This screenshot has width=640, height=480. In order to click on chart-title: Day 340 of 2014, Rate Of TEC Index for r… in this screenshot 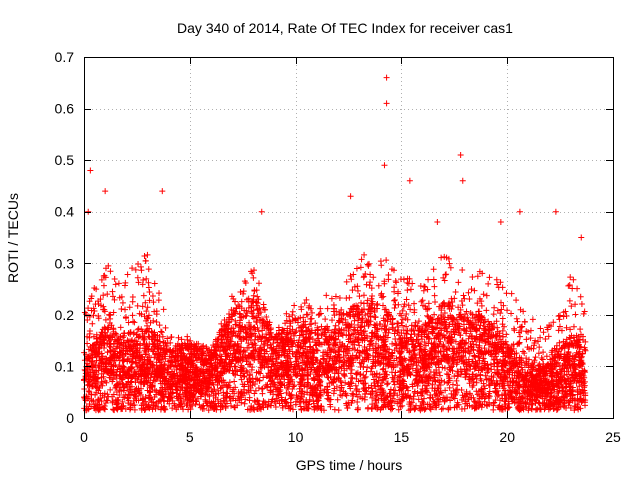, I will do `click(345, 28)`.